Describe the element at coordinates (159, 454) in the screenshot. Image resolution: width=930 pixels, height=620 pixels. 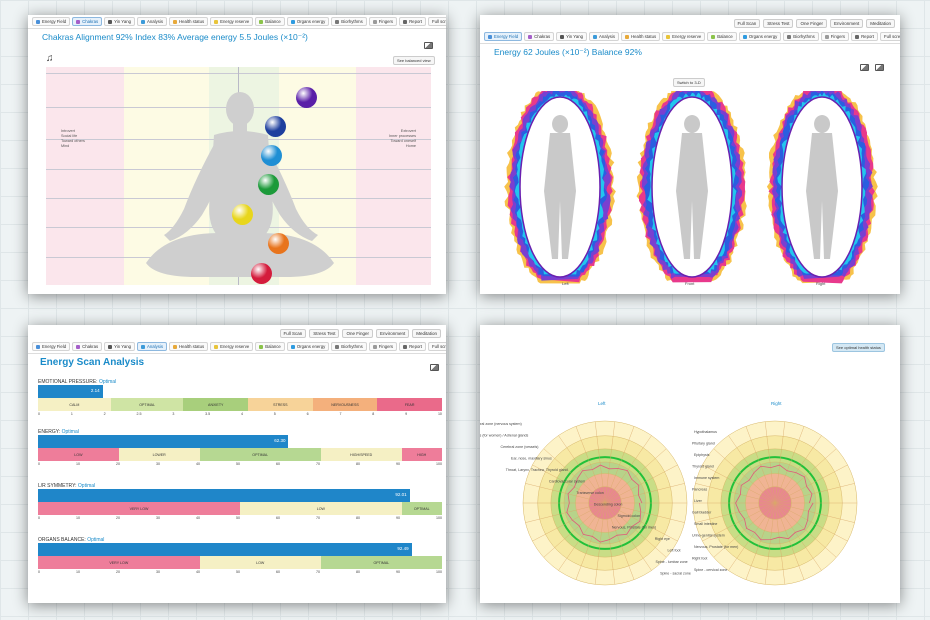
I see `zone-segment: LOWER` at that location.